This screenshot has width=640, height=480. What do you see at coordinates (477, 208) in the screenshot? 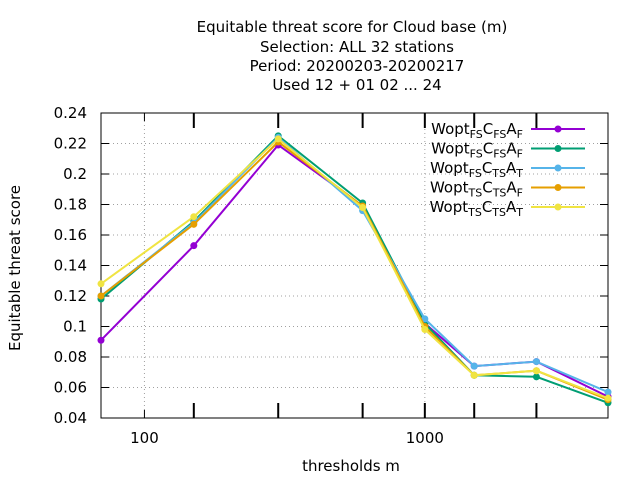
I see `legend-label: WoptTSCTSAT` at bounding box center [477, 208].